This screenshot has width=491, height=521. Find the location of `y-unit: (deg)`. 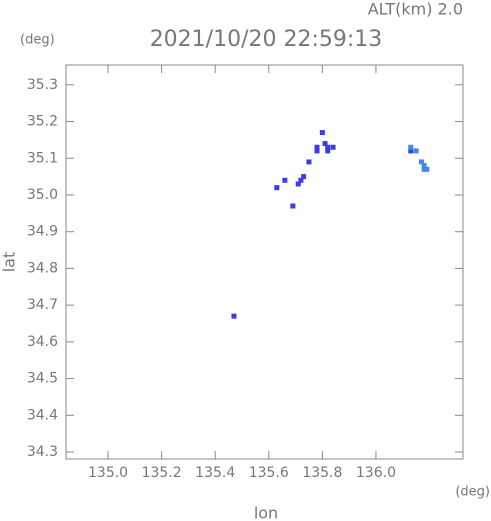

y-unit: (deg) is located at coordinates (37, 40).